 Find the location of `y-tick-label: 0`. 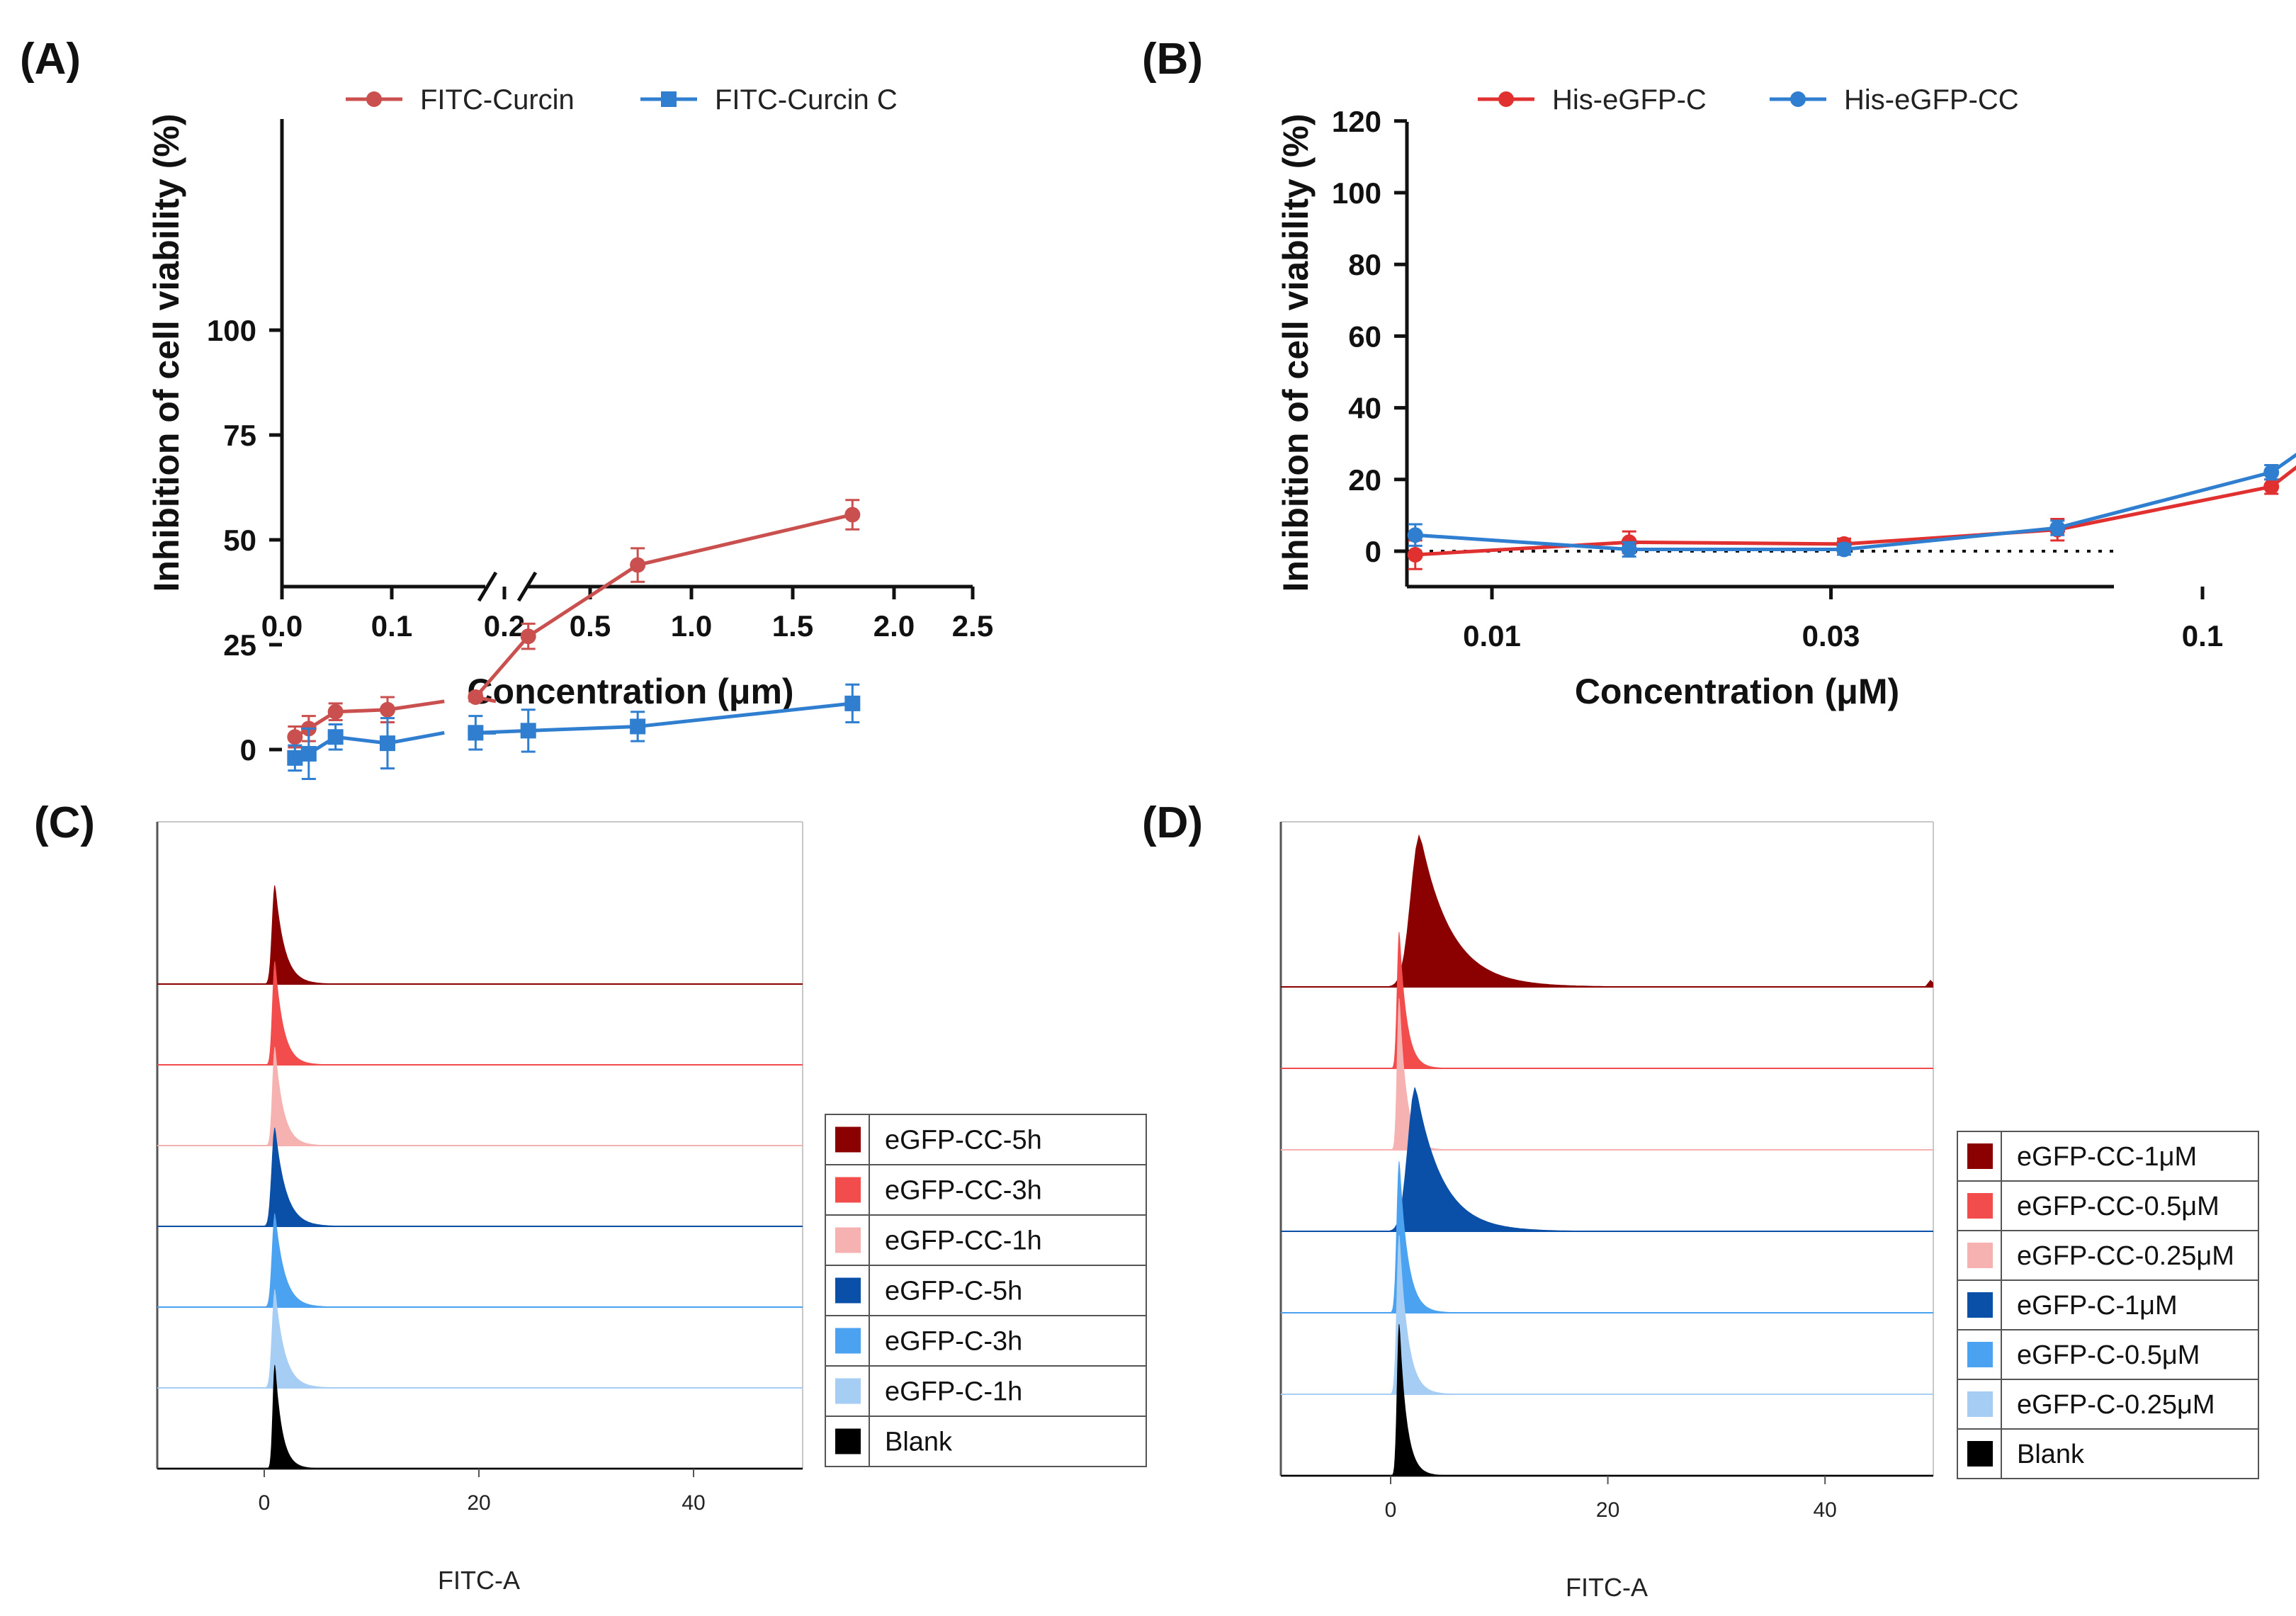

y-tick-label: 0 is located at coordinates (248, 750).